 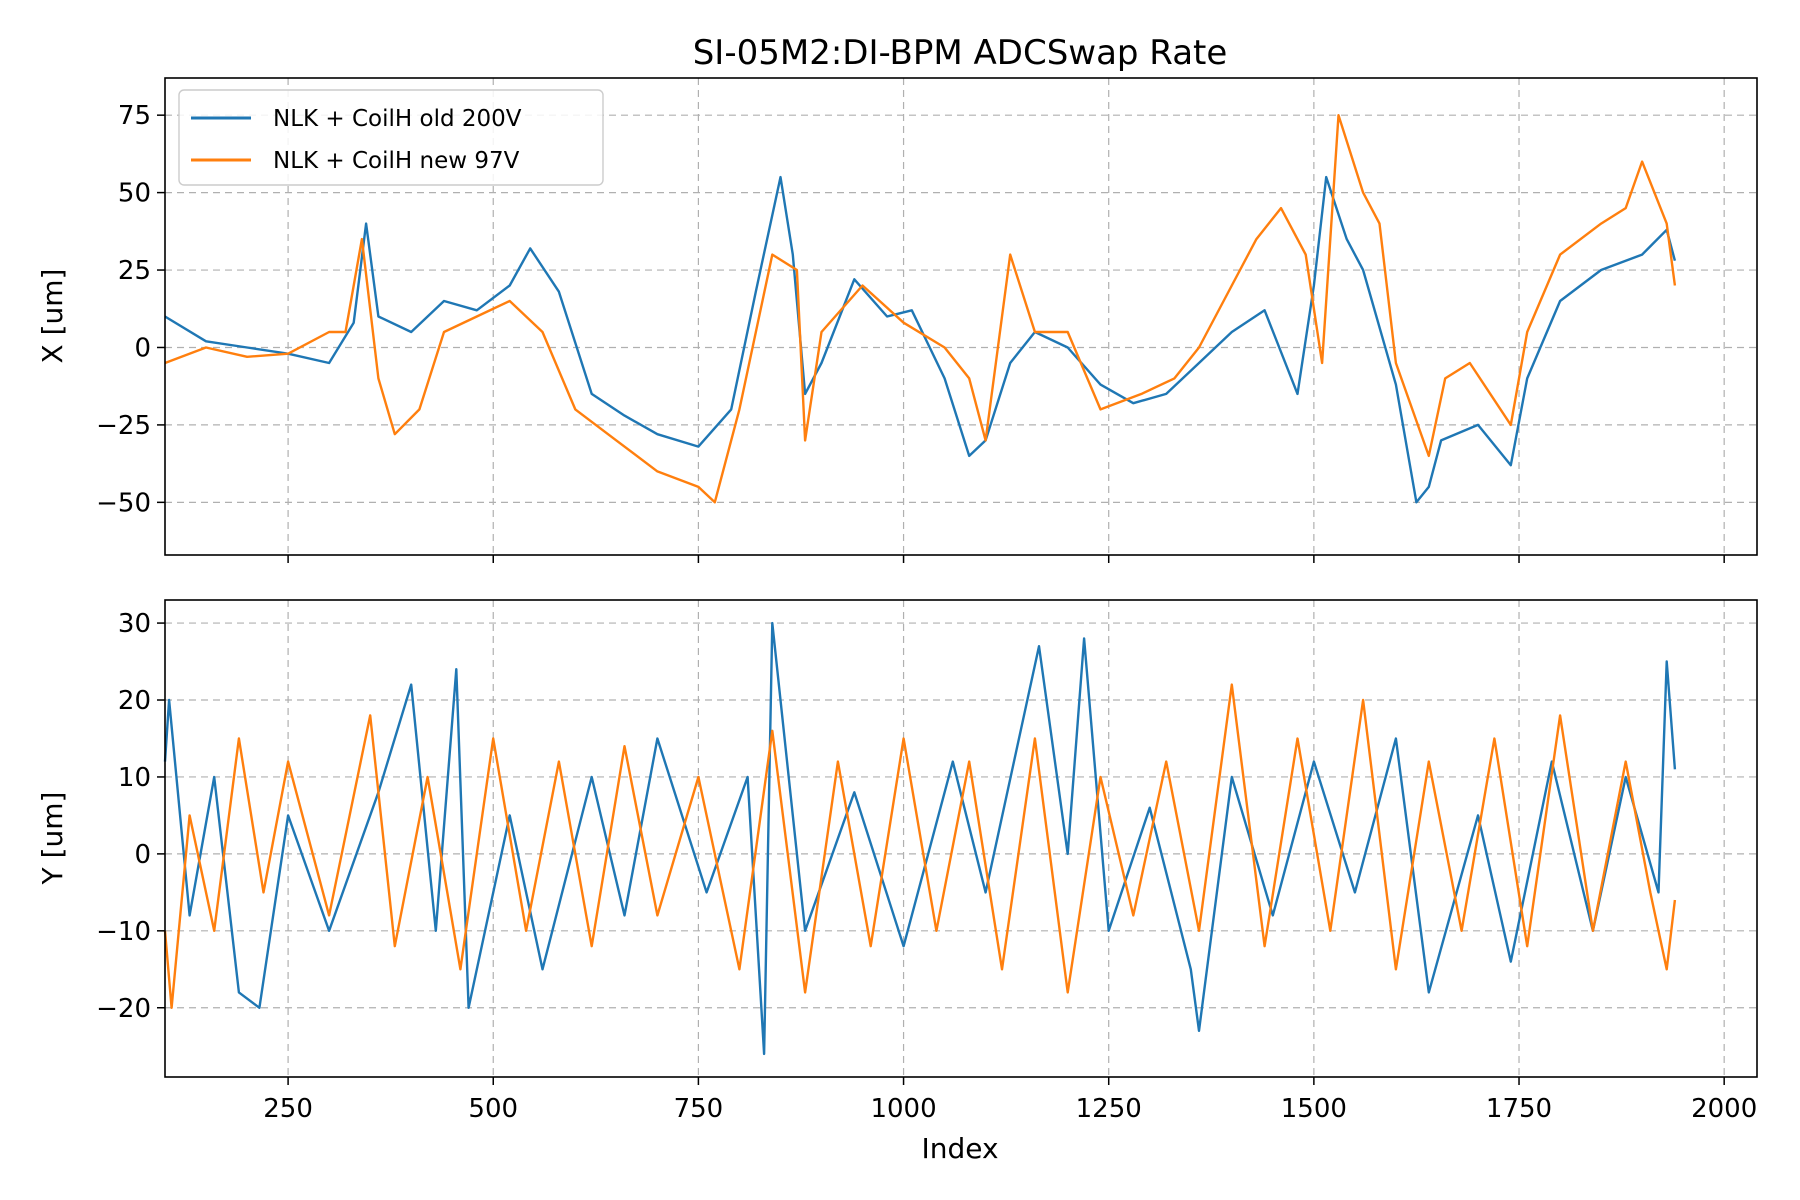 What do you see at coordinates (396, 161) in the screenshot?
I see `legend-label-new: NLK + CoilH new 97V` at bounding box center [396, 161].